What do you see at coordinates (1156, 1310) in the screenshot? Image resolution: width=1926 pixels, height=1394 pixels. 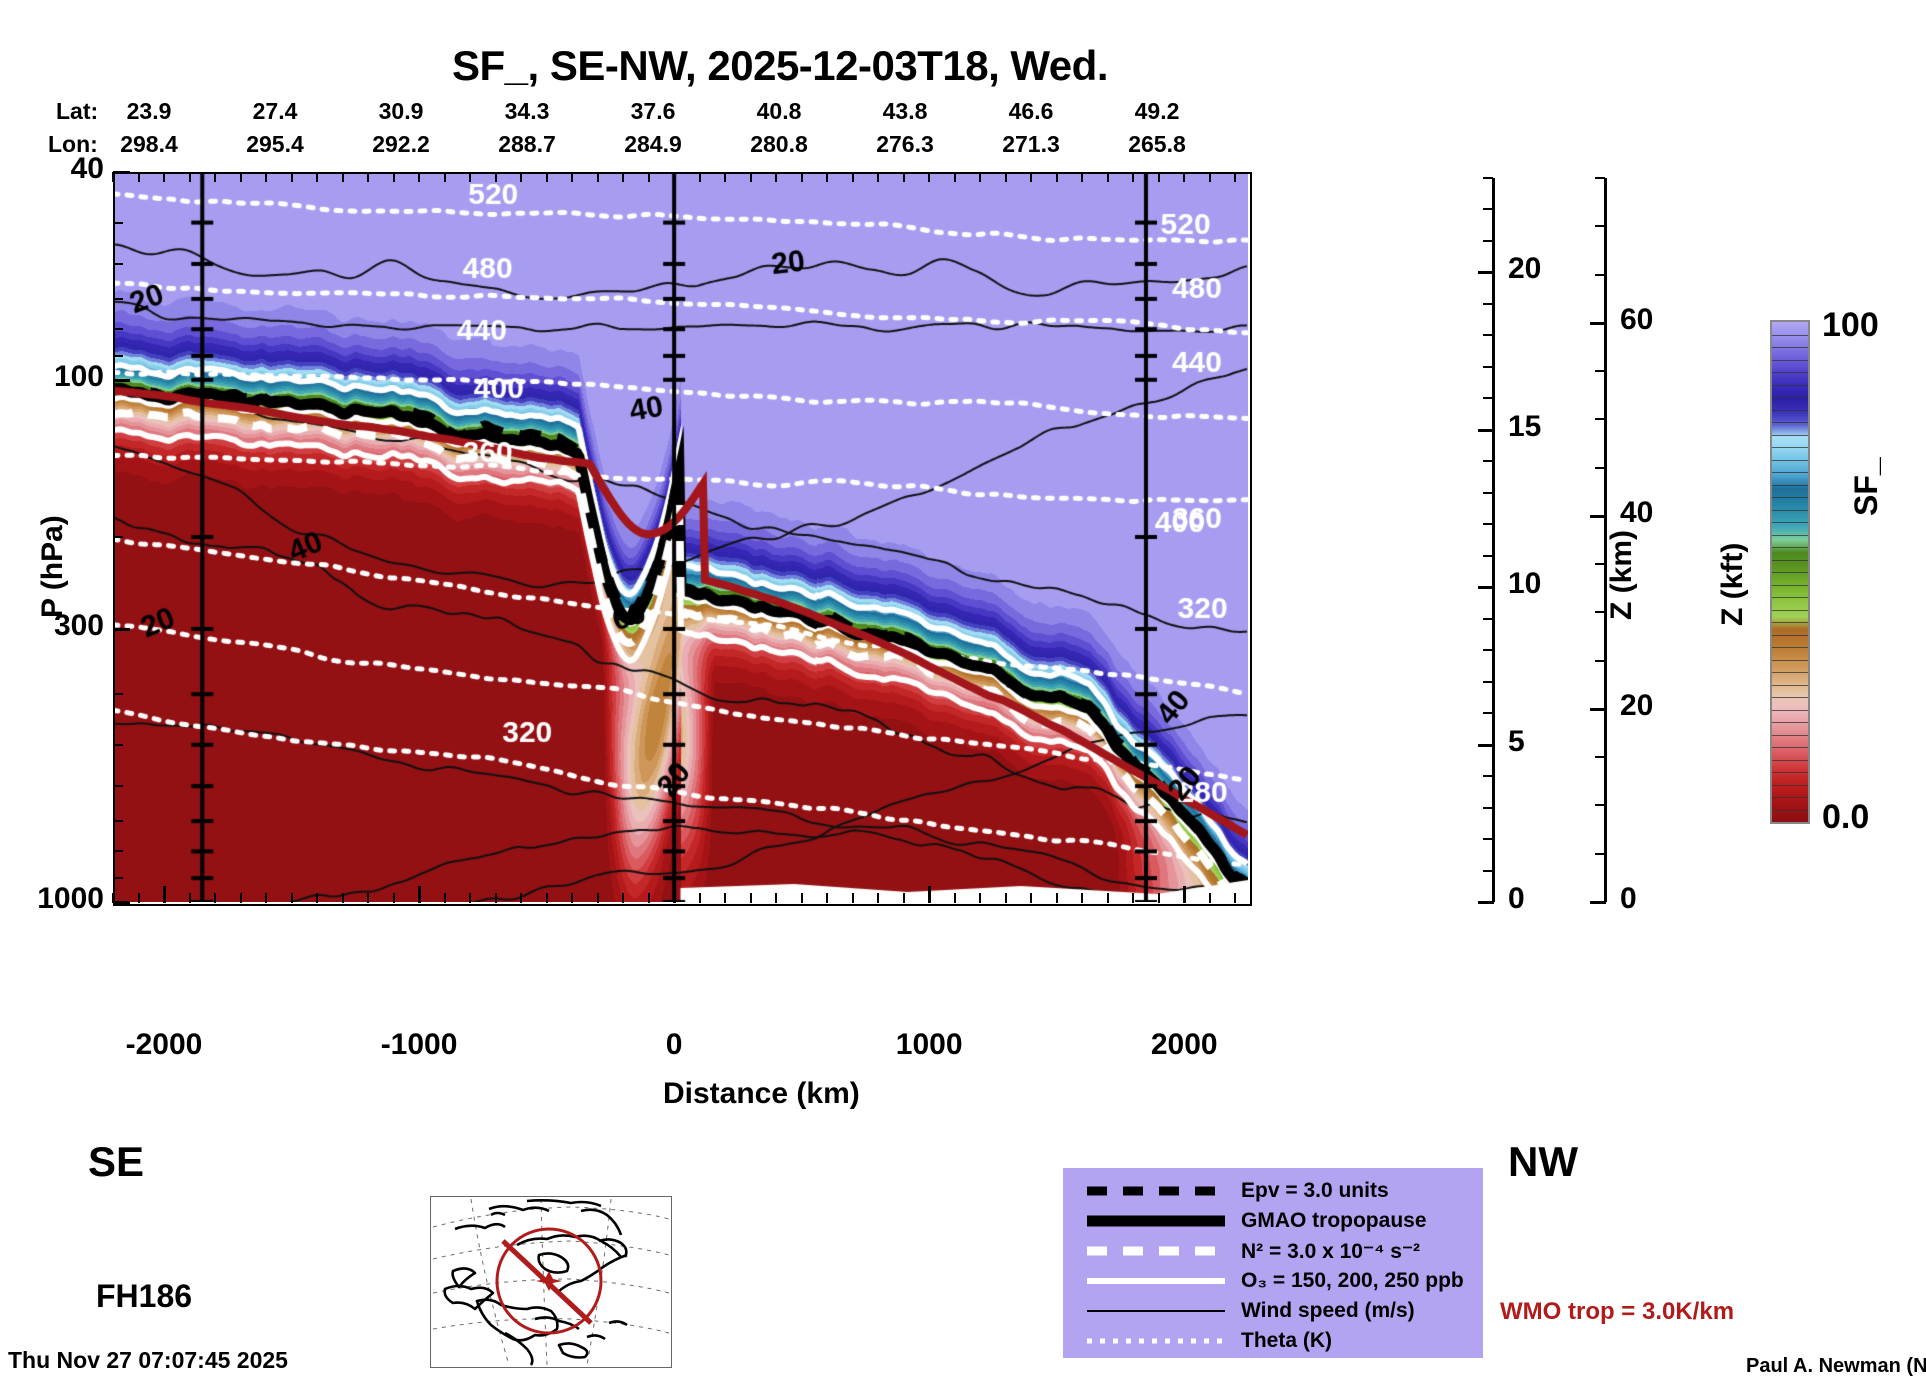 I see `legend-swatch-black-thin` at bounding box center [1156, 1310].